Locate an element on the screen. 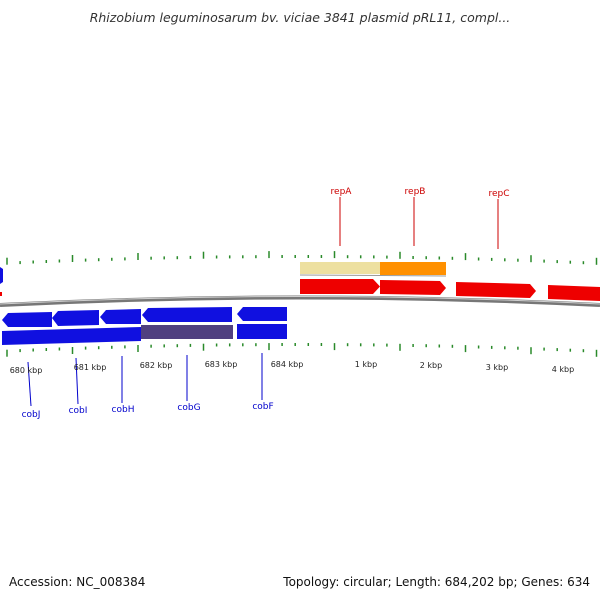  feature-separator is located at coordinates (373, 275).